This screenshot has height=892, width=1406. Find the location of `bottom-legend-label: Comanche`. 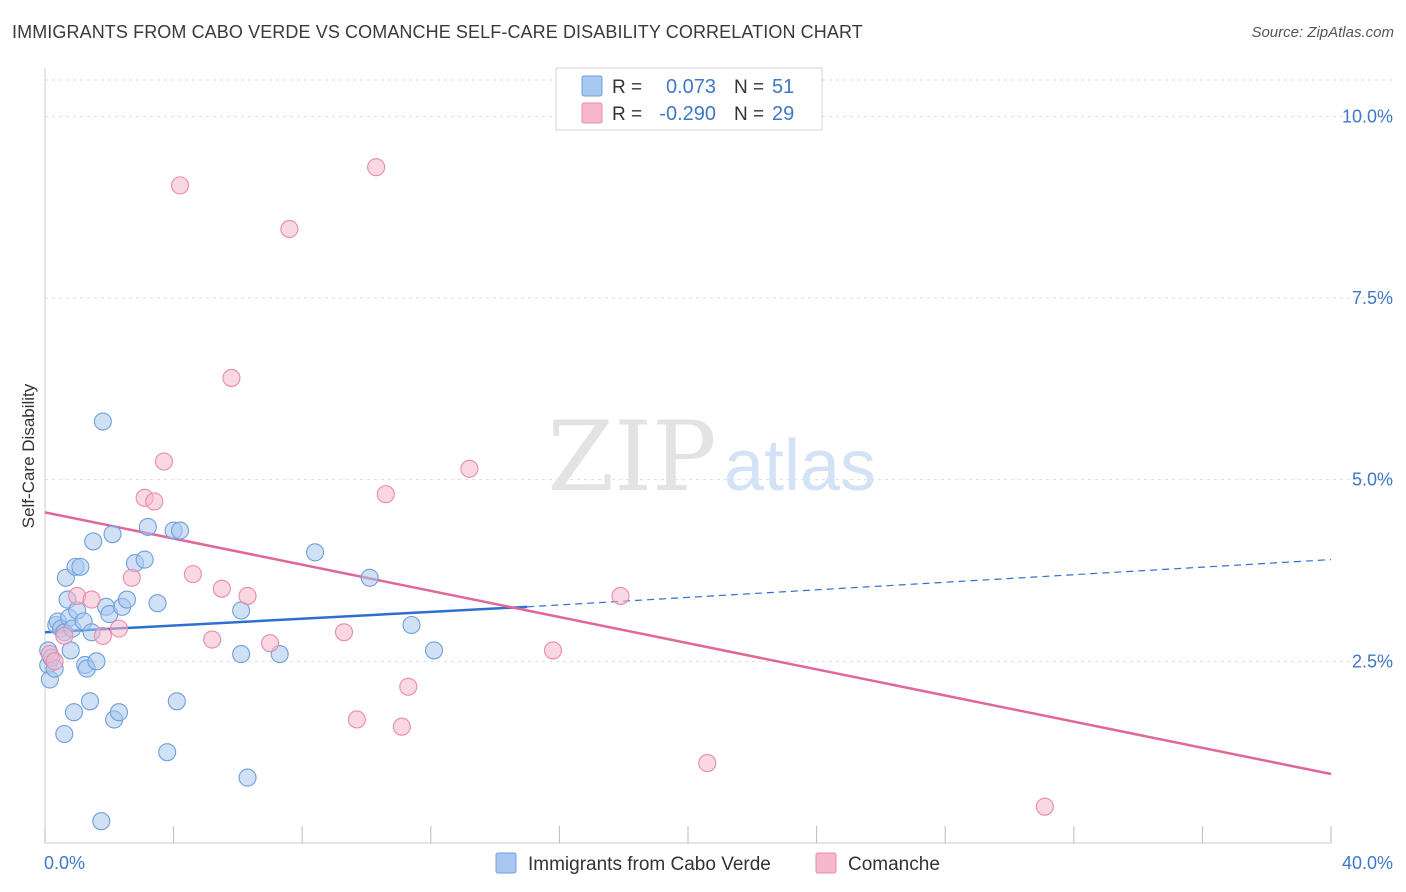

bottom-legend-label: Comanche is located at coordinates (894, 864).